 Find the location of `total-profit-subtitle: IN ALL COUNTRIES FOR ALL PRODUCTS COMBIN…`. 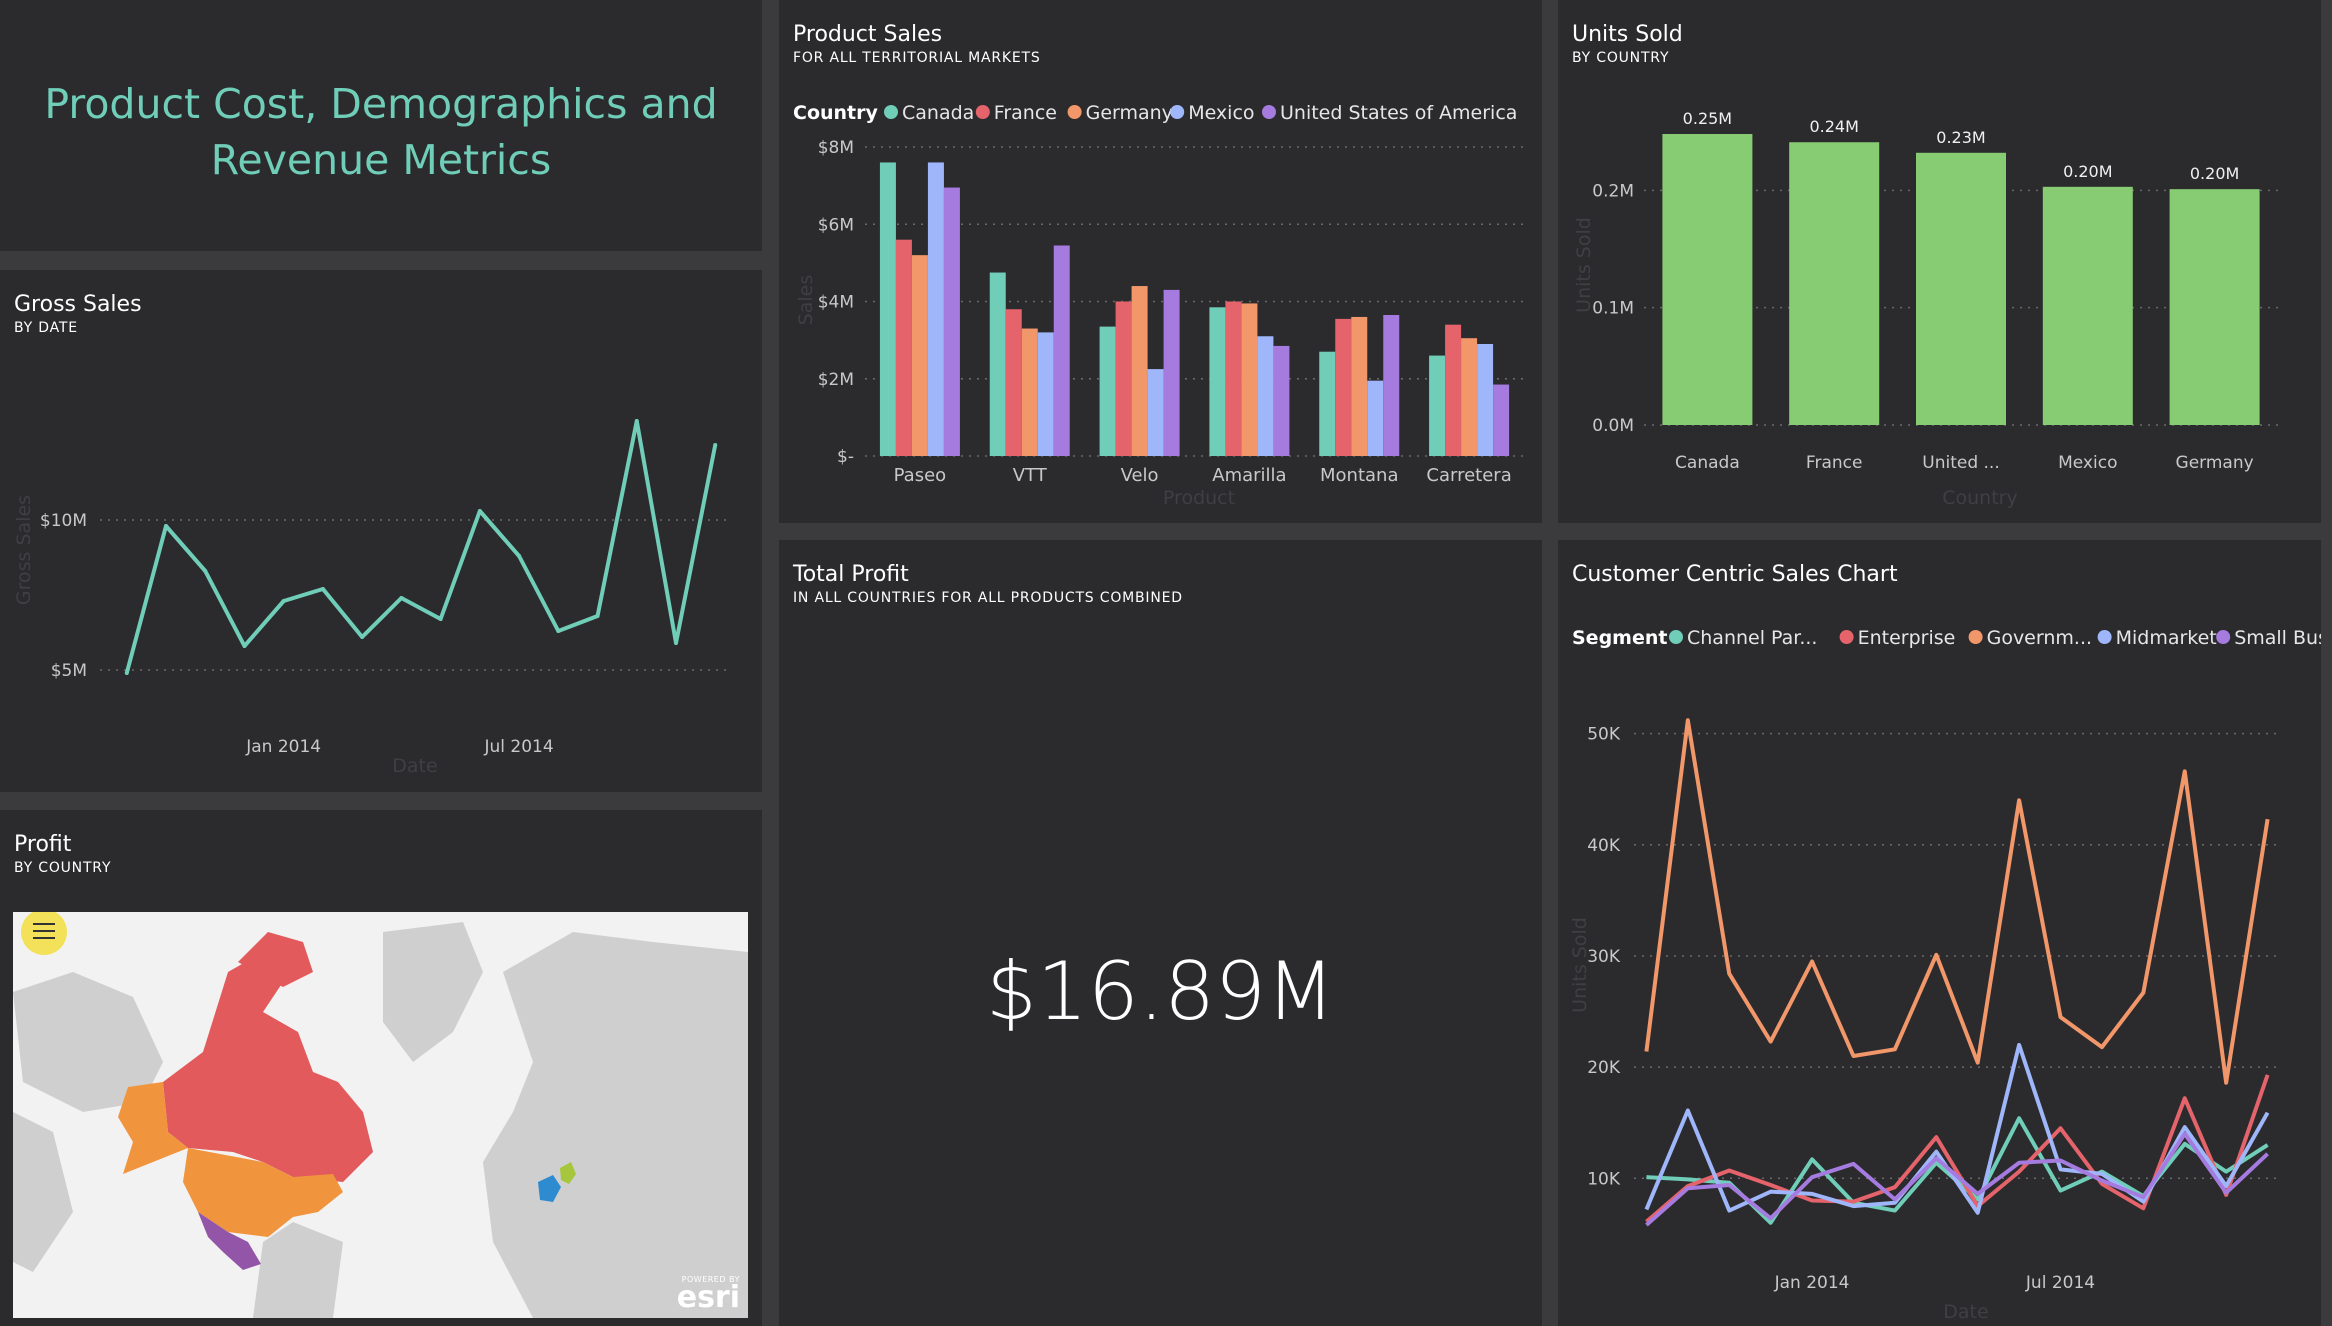

total-profit-subtitle: IN ALL COUNTRIES FOR ALL PRODUCTS COMBIN… is located at coordinates (988, 598).